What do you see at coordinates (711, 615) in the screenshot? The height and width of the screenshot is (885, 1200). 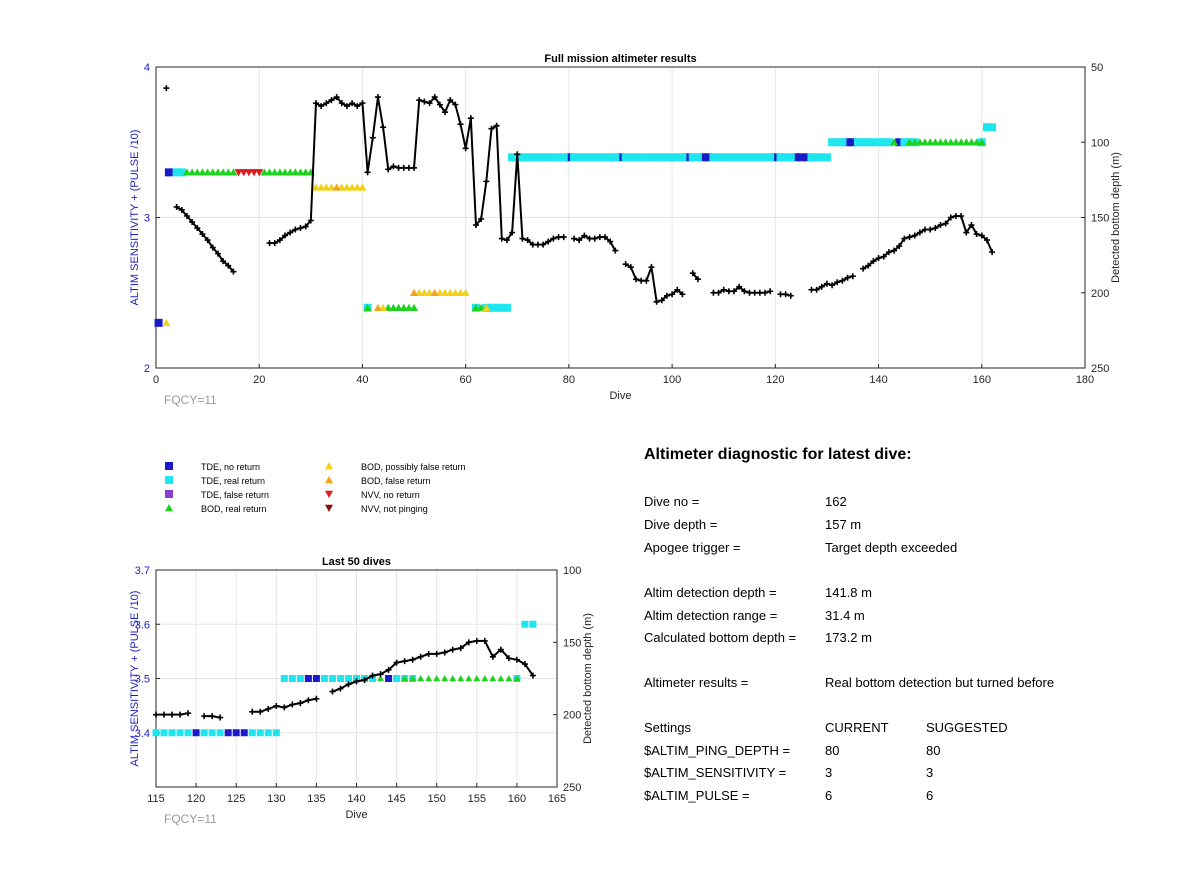 I see `diag-label: Altim detection range =` at bounding box center [711, 615].